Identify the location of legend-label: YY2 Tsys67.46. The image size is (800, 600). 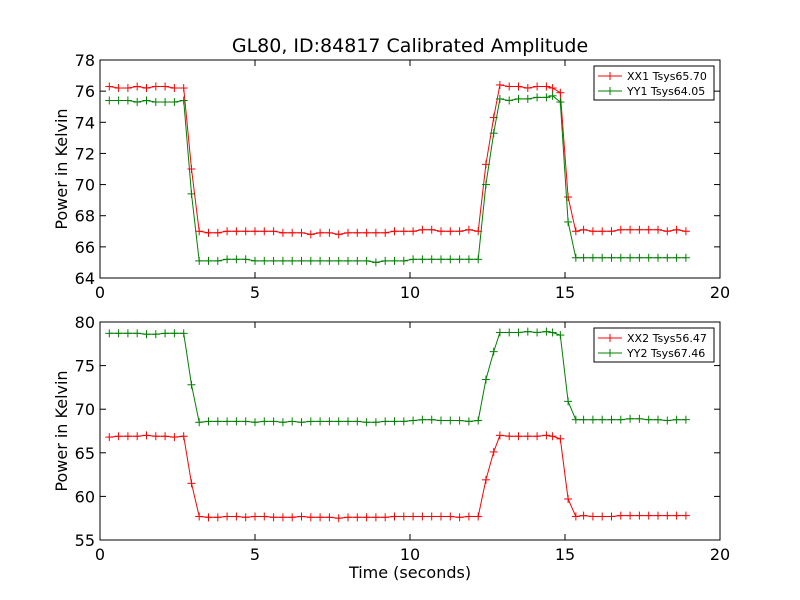
(665, 353).